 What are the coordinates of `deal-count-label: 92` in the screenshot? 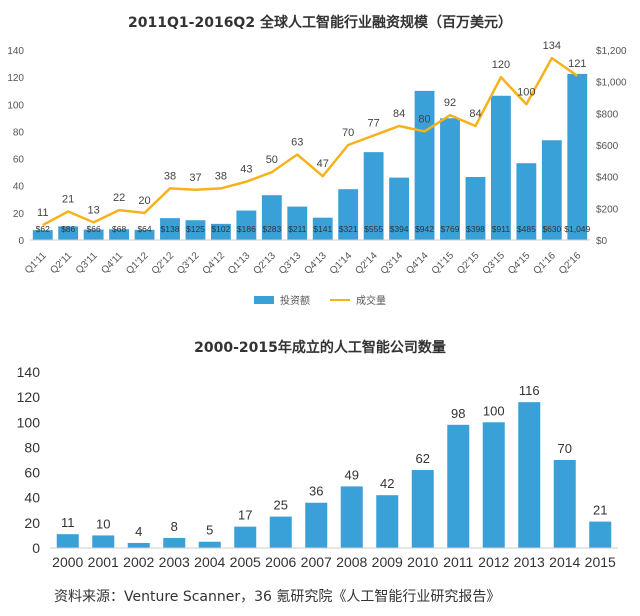 It's located at (450, 103).